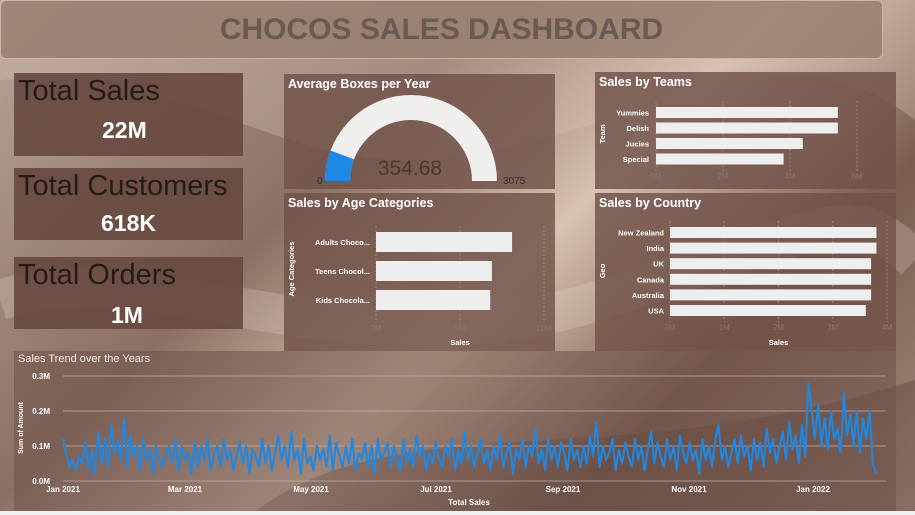 This screenshot has width=915, height=515. Describe the element at coordinates (636, 159) in the screenshot. I see `teams-category-label: Special` at that location.